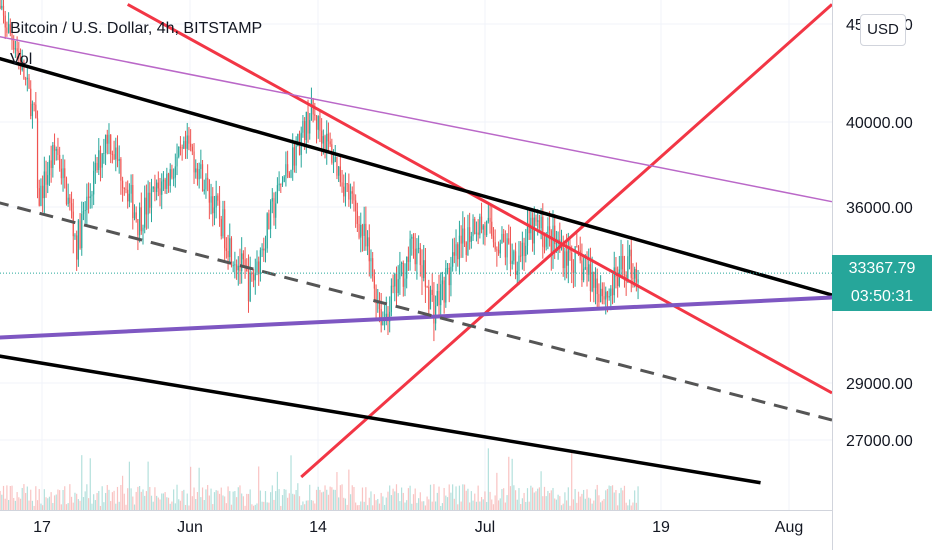  I want to click on volume-indicator-label: Vol, so click(21, 59).